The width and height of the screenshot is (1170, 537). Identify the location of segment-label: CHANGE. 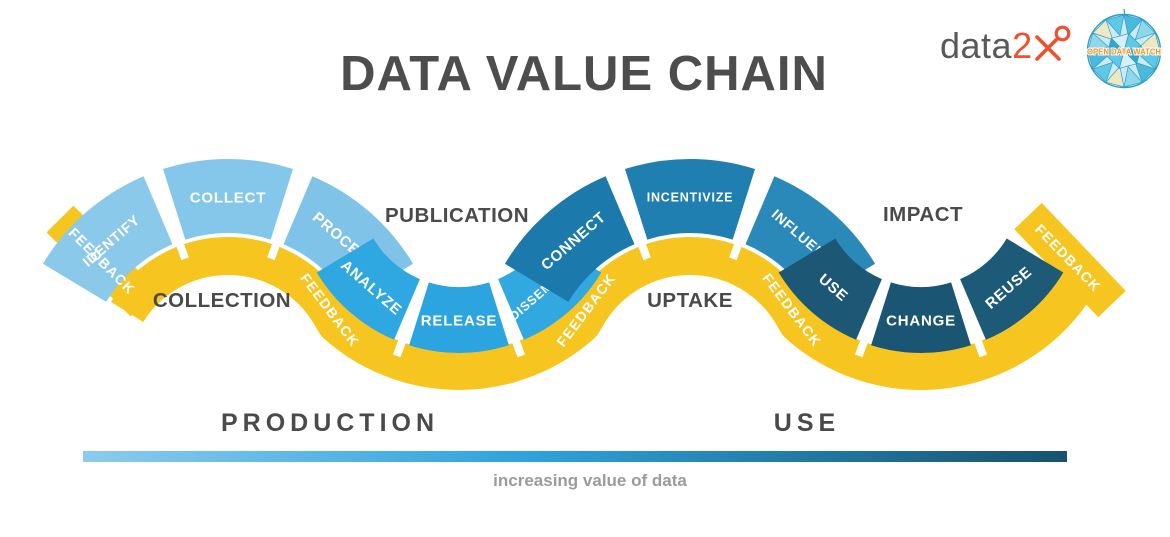
(921, 320).